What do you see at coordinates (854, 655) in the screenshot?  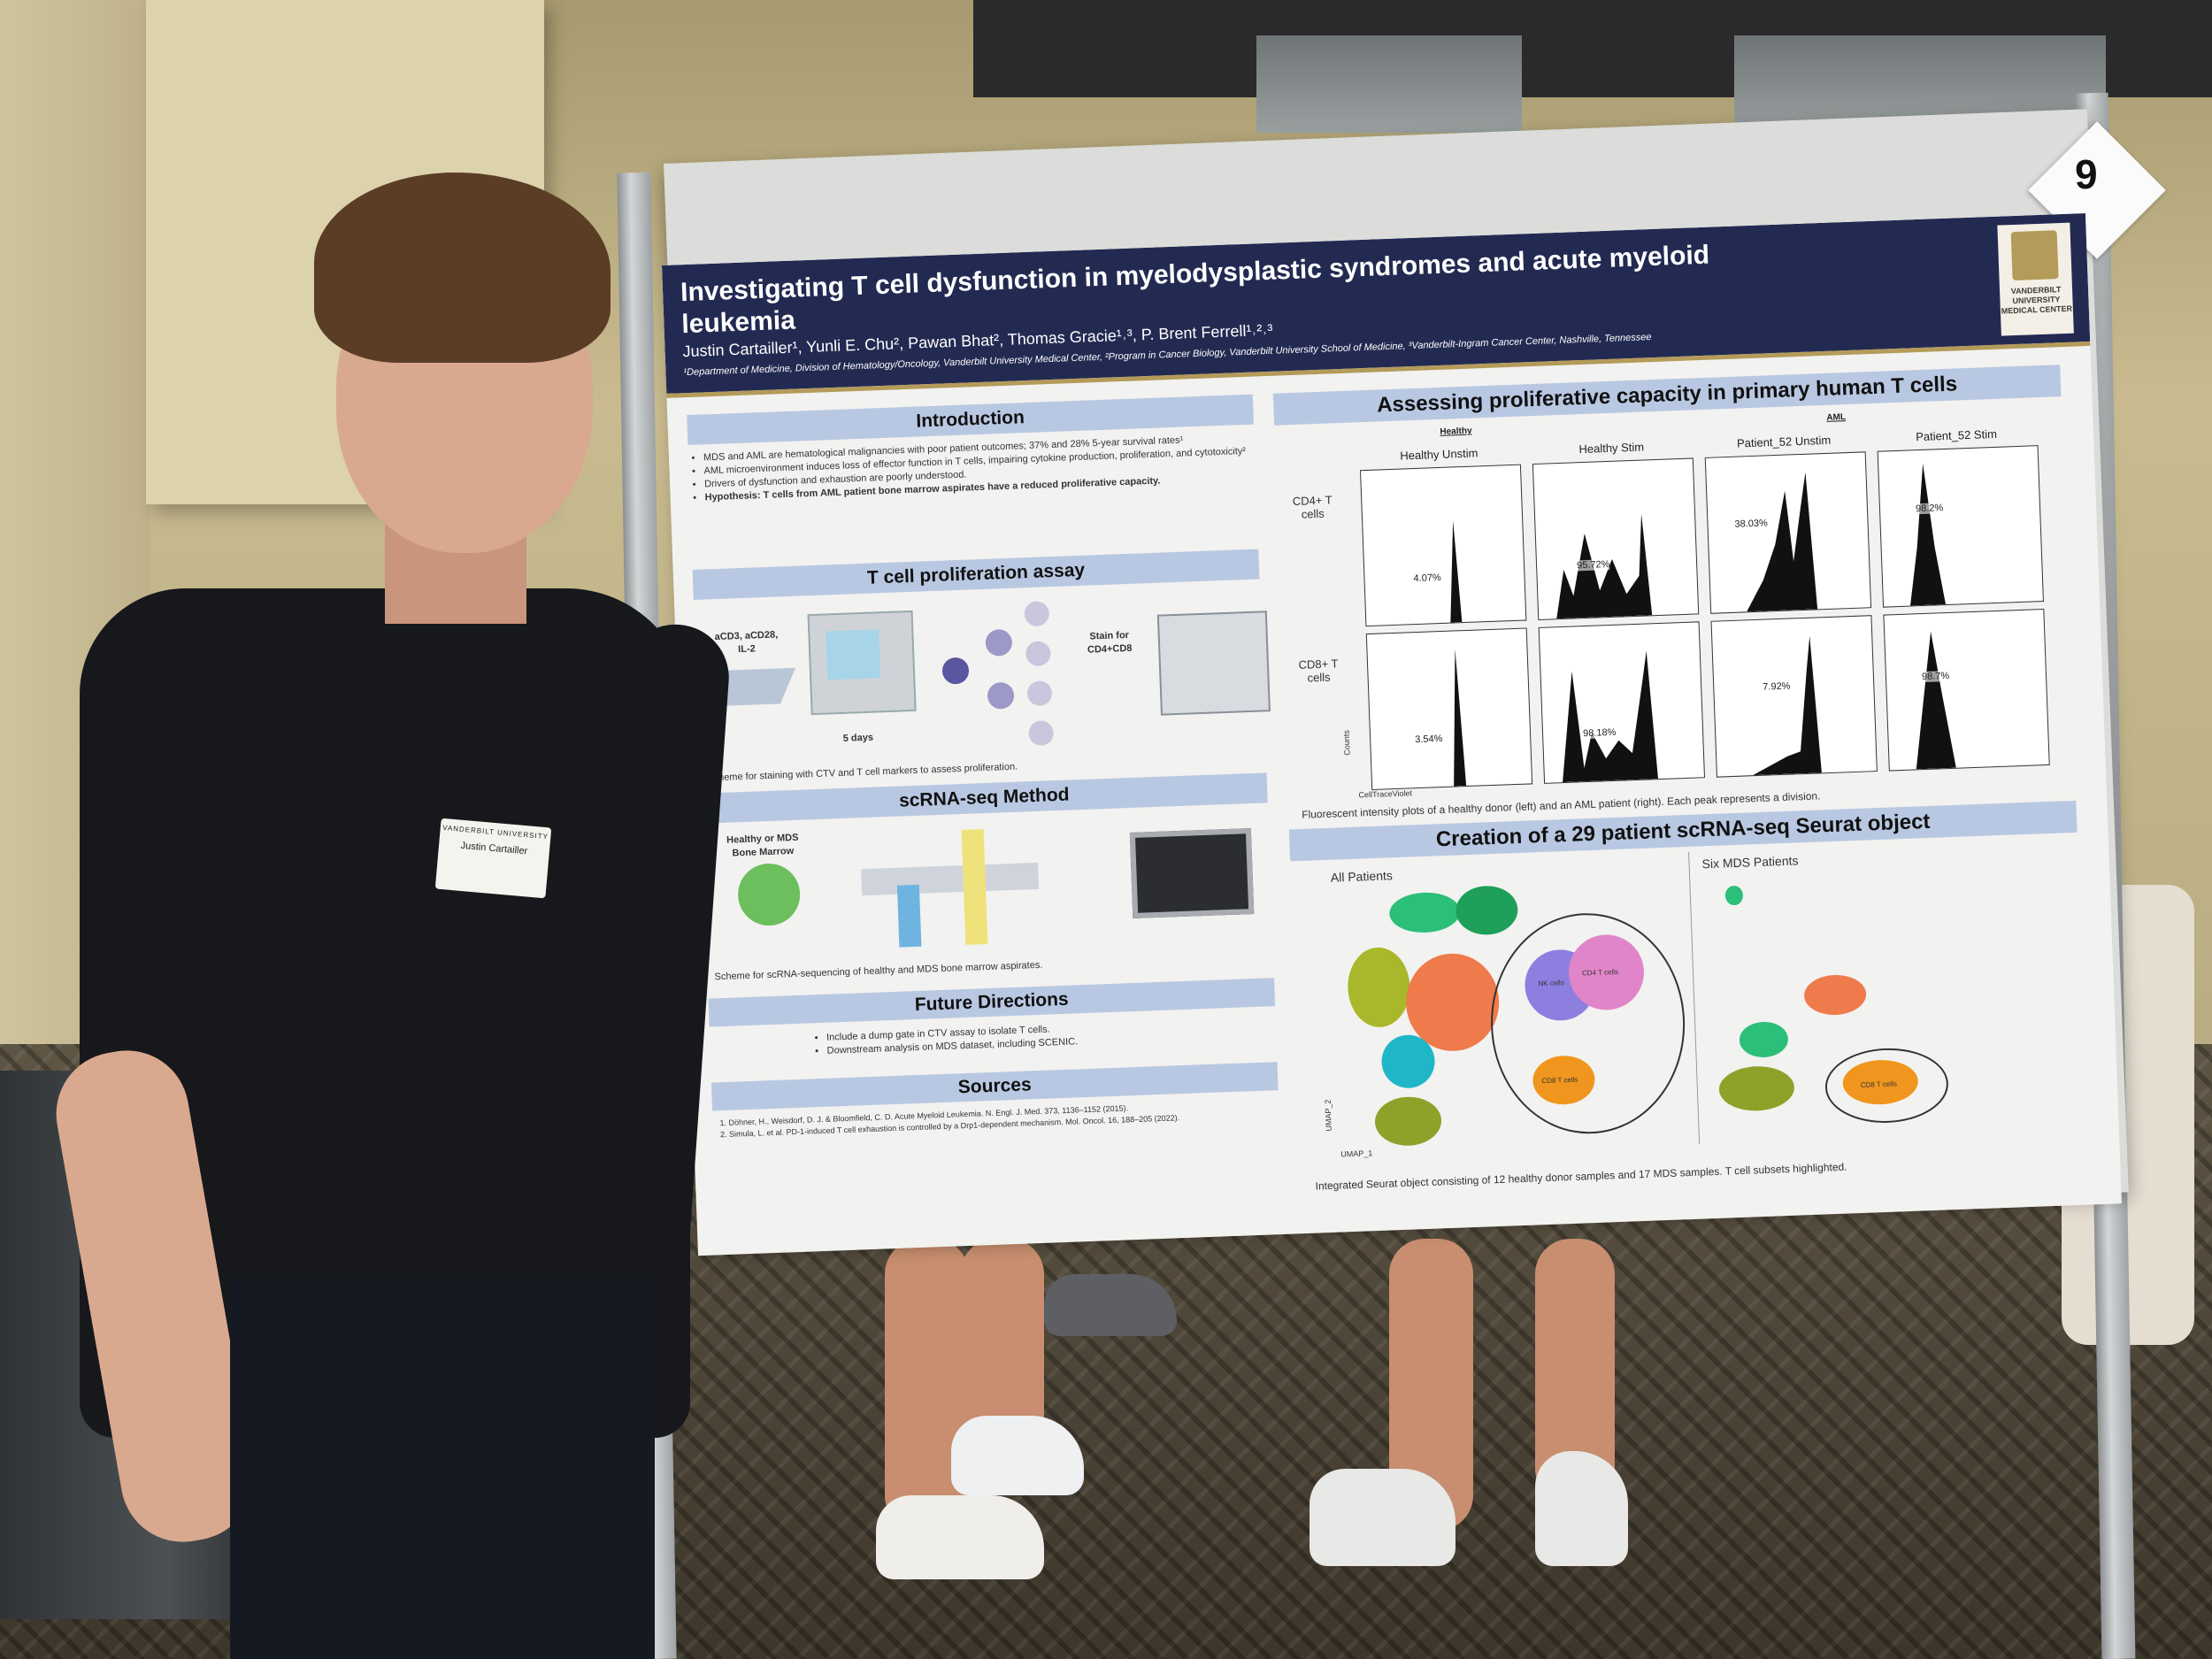 I see `incubator-window` at bounding box center [854, 655].